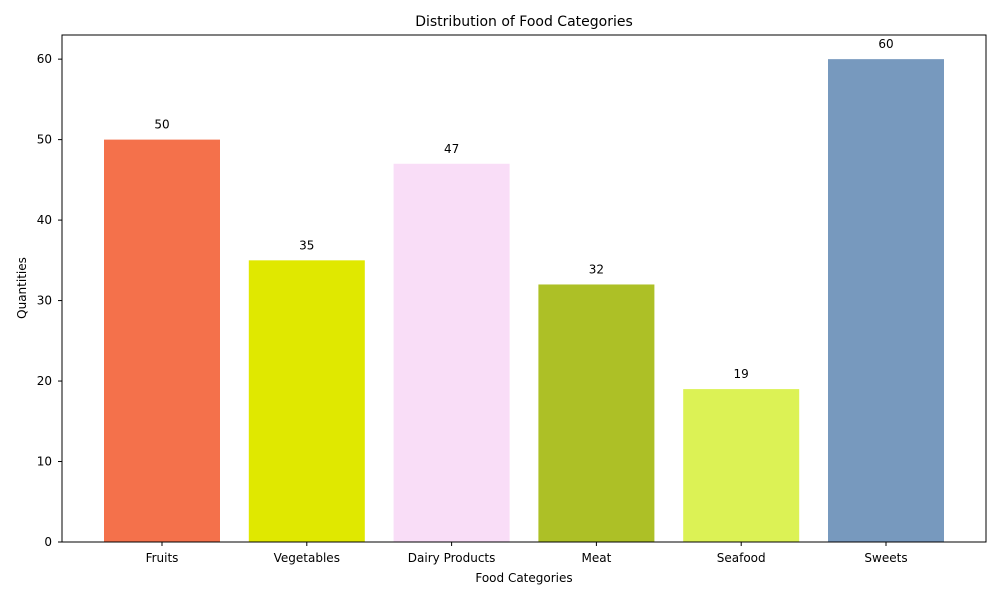 Image resolution: width=1000 pixels, height=600 pixels. Describe the element at coordinates (44, 301) in the screenshot. I see `y-tick-label: 30` at that location.